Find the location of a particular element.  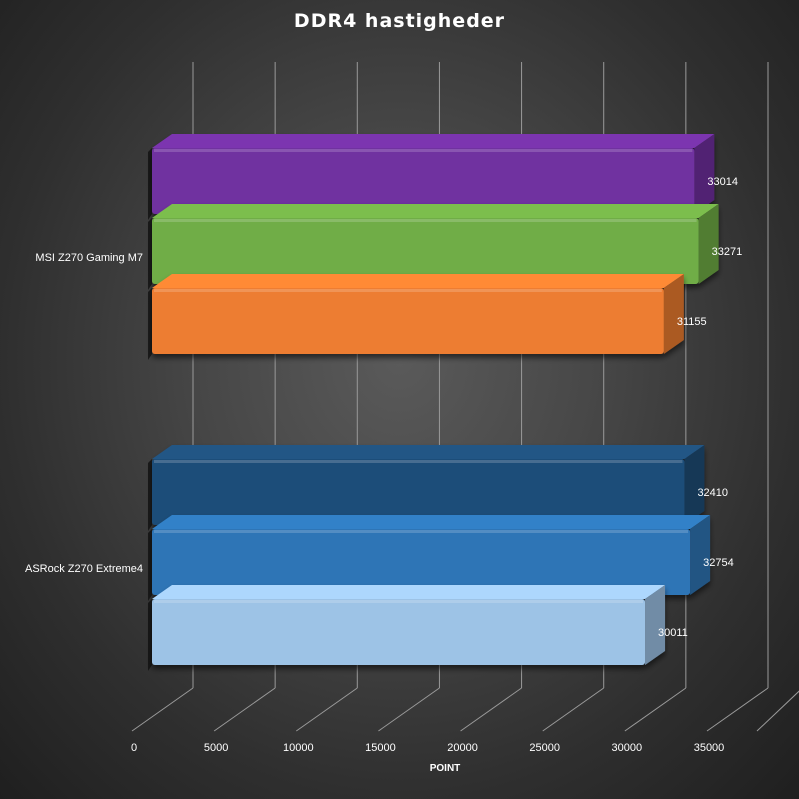

x-tick-label: 25000 is located at coordinates (544, 748).